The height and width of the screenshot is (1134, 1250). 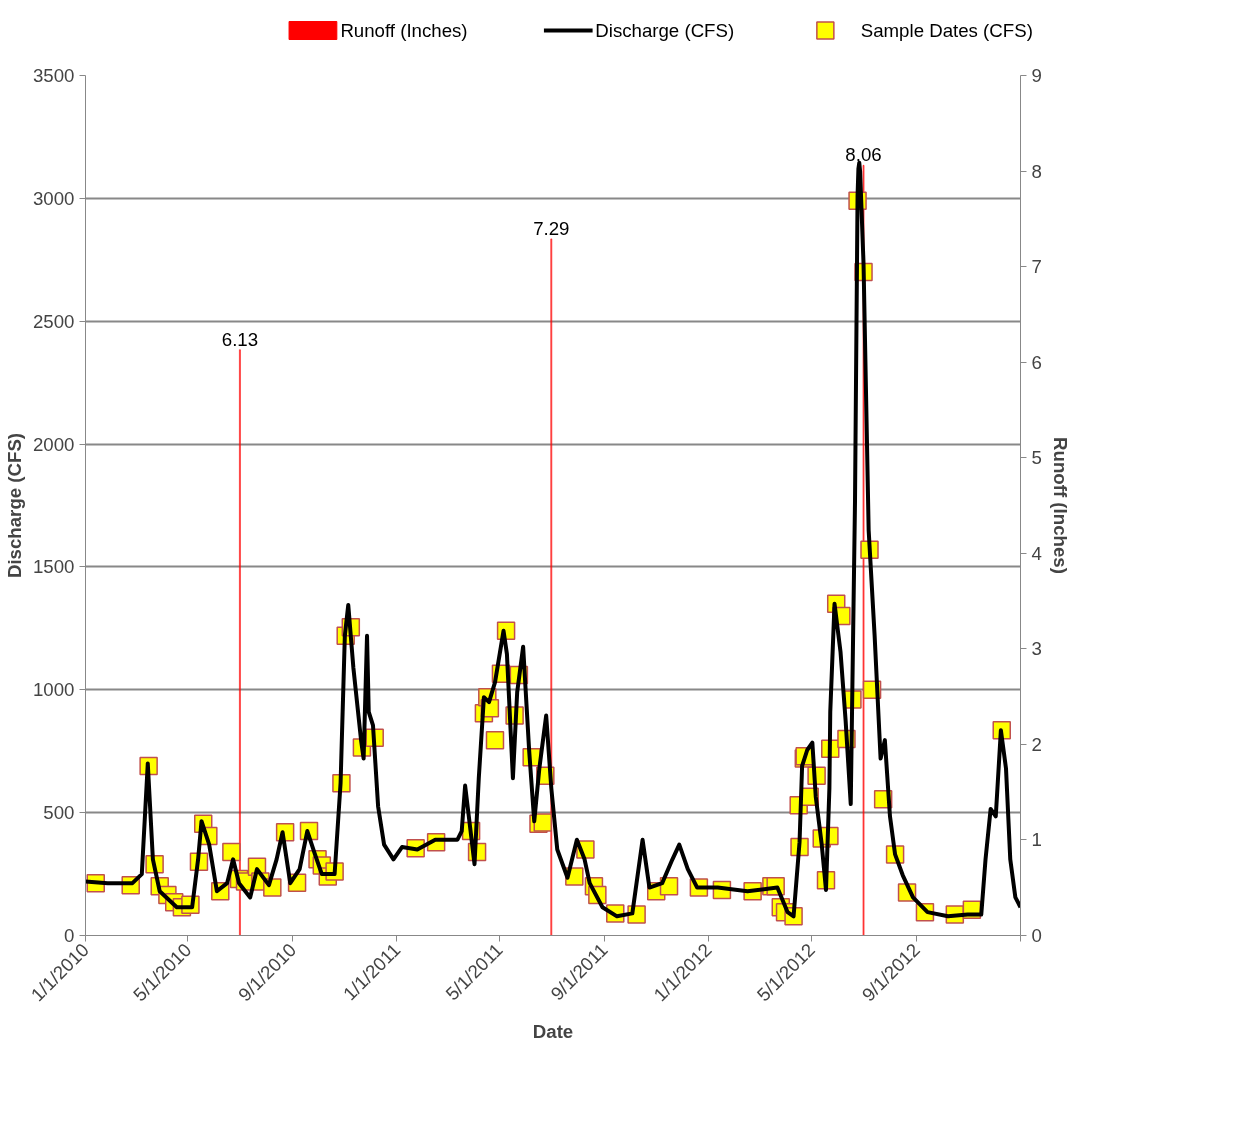 I want to click on y-tick-label: 1000, so click(x=54, y=690).